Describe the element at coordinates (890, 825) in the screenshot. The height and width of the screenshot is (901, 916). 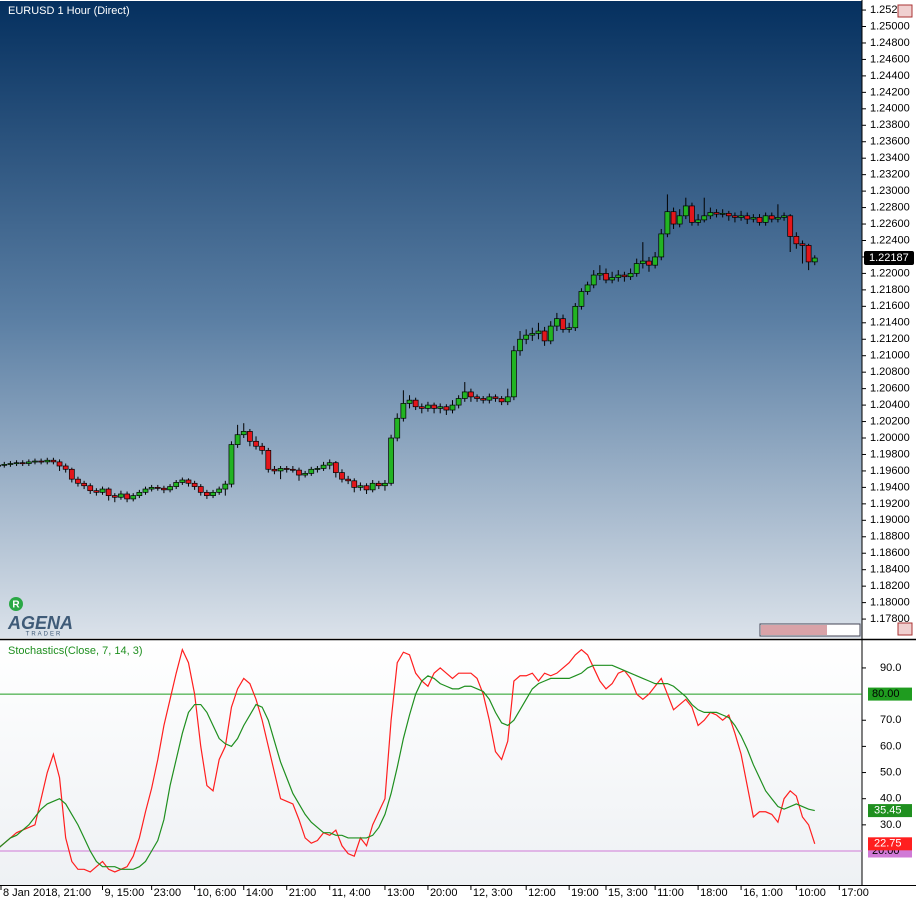
I see `y-tick-label: 30.0` at that location.